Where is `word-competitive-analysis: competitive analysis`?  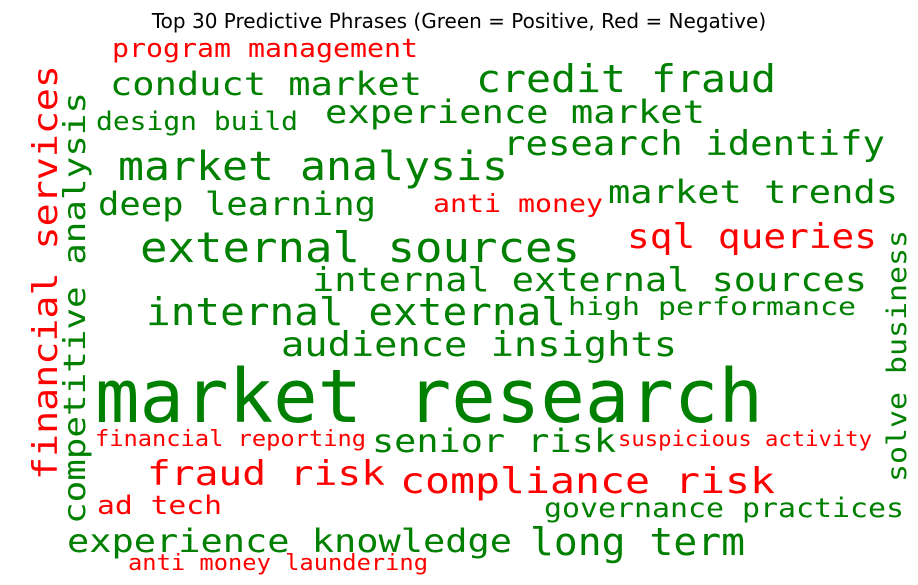
word-competitive-analysis: competitive analysis is located at coordinates (75, 308).